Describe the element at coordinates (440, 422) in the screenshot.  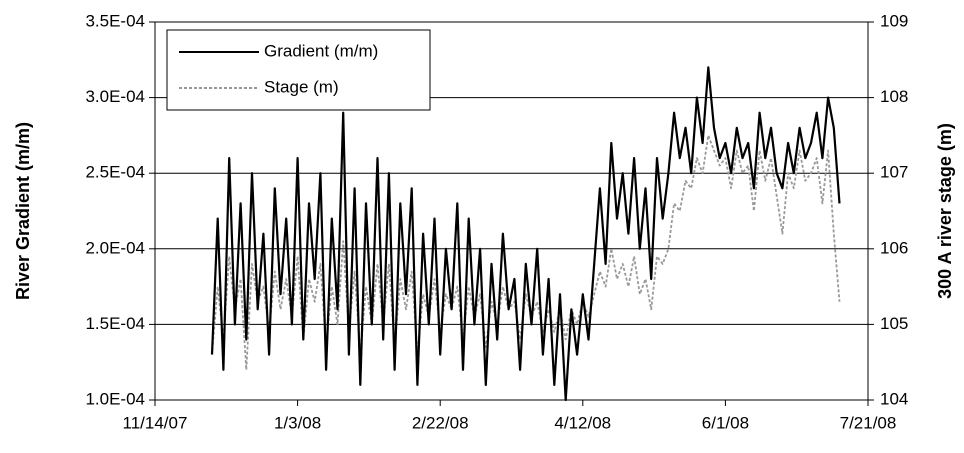
I see `x-tick-label: 2/22/08` at that location.